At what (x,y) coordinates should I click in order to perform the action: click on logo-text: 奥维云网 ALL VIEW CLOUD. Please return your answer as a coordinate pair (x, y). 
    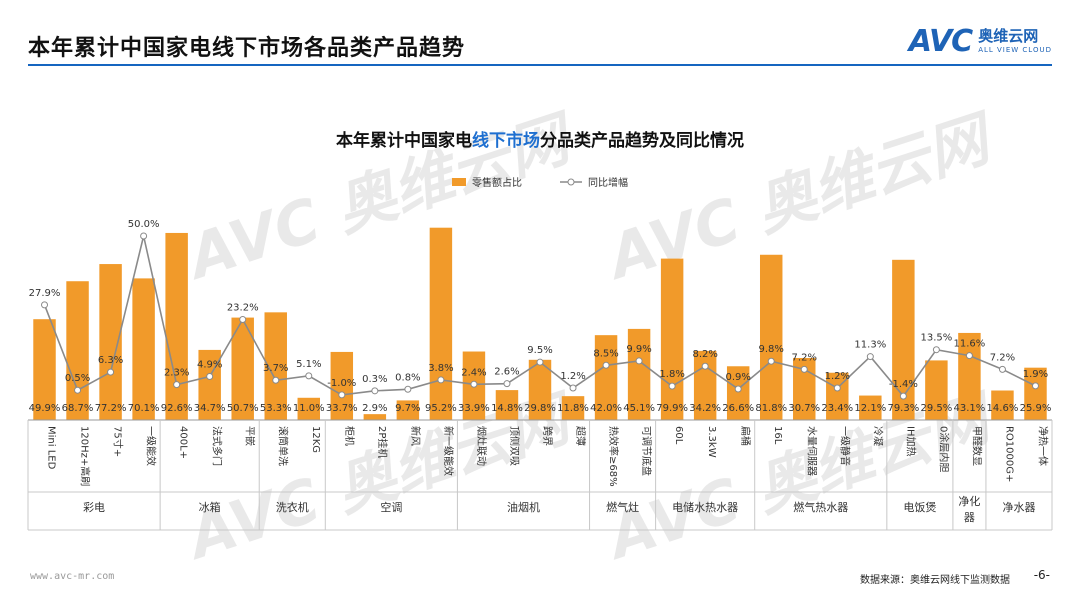
    Looking at the image, I should click on (1015, 41).